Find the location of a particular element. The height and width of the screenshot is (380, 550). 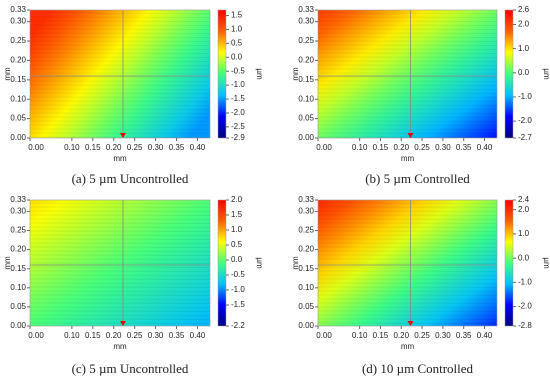

colorbar-tick-label: 0.5 is located at coordinates (237, 244).